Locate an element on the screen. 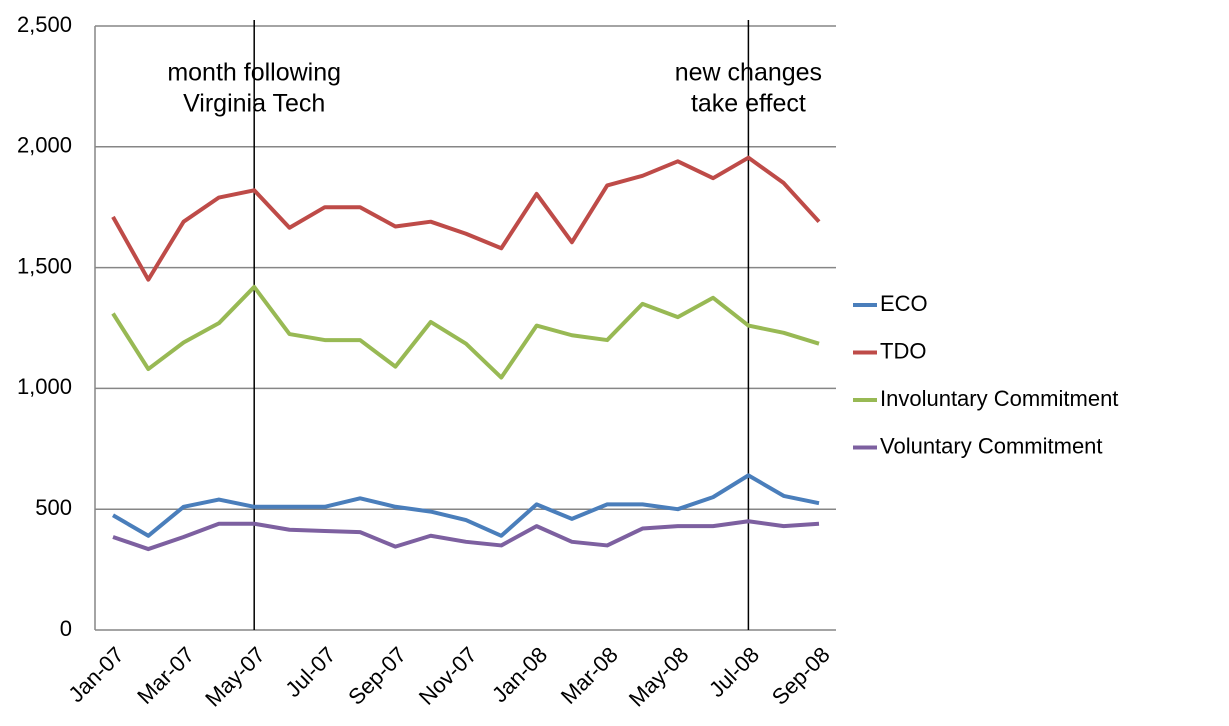  x-tick-label: Sep-08 is located at coordinates (801, 676).